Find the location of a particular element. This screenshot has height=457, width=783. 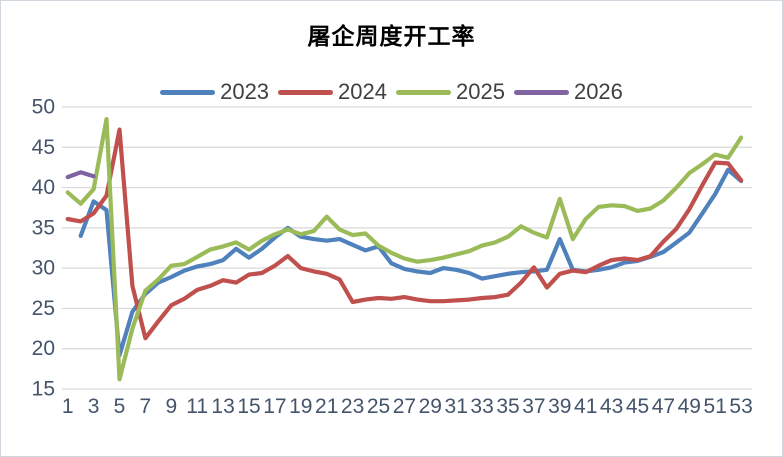

y-axis-label-15: 15 is located at coordinates (43, 389).